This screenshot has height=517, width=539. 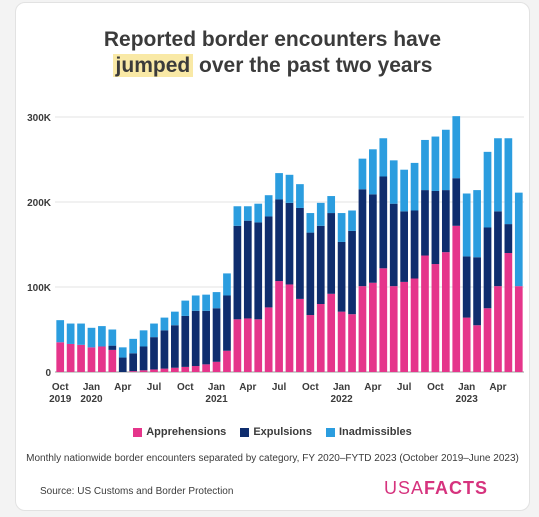 I want to click on legend-swatch-expulsions, so click(x=245, y=432).